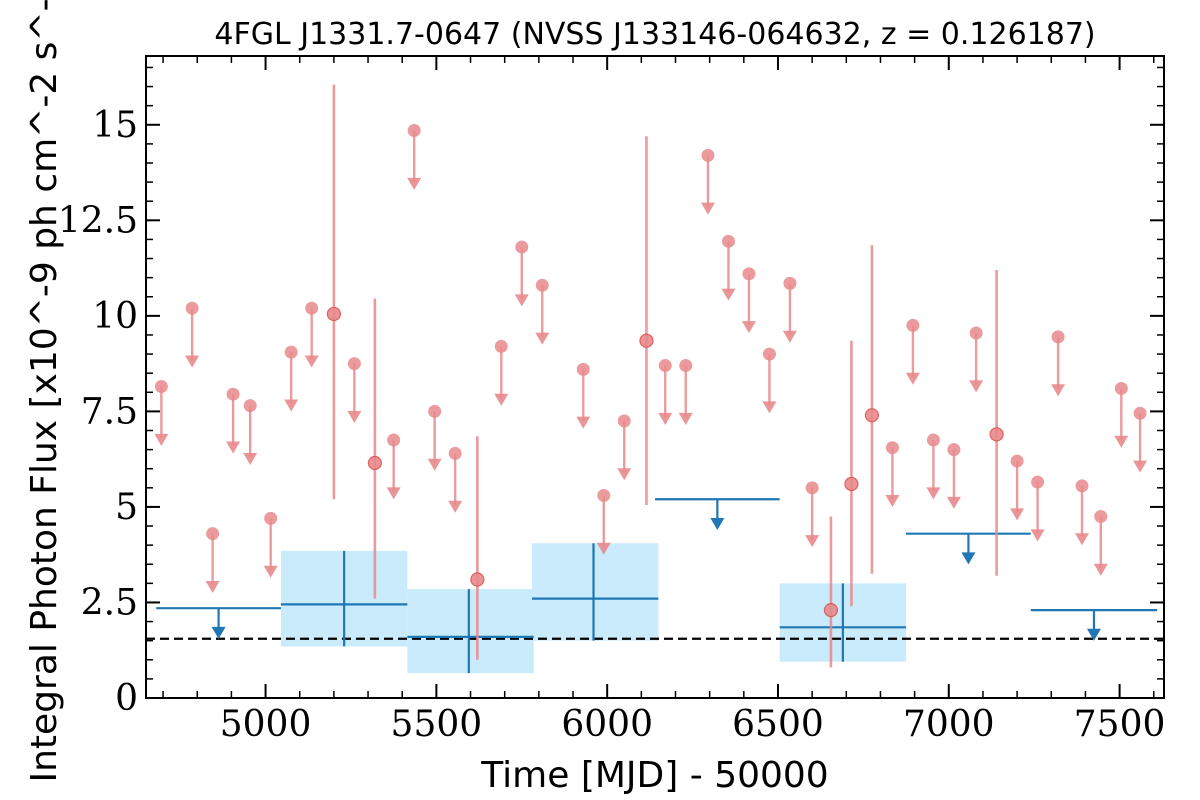 This screenshot has height=800, width=1200. What do you see at coordinates (109, 411) in the screenshot?
I see `y-tick-label: 7.5` at bounding box center [109, 411].